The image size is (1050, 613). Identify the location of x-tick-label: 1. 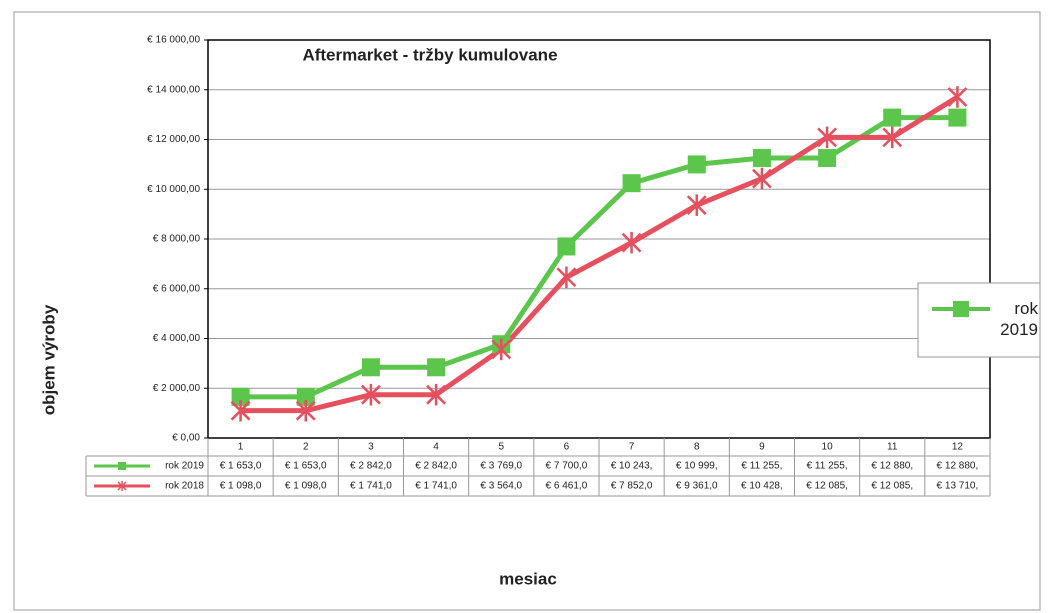
(241, 447).